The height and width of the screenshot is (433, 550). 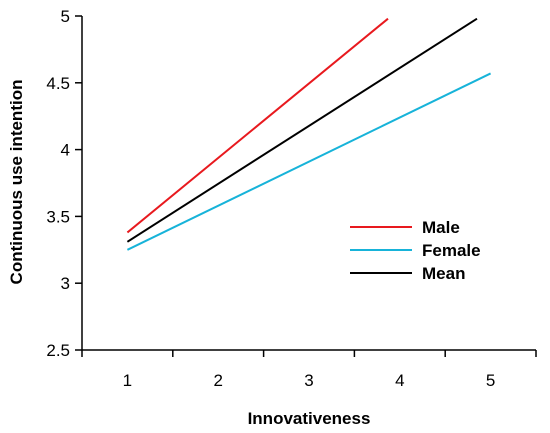 What do you see at coordinates (64, 183) in the screenshot?
I see `y-axis-ticks: 2.5 3 3.5 4 4.5 5` at bounding box center [64, 183].